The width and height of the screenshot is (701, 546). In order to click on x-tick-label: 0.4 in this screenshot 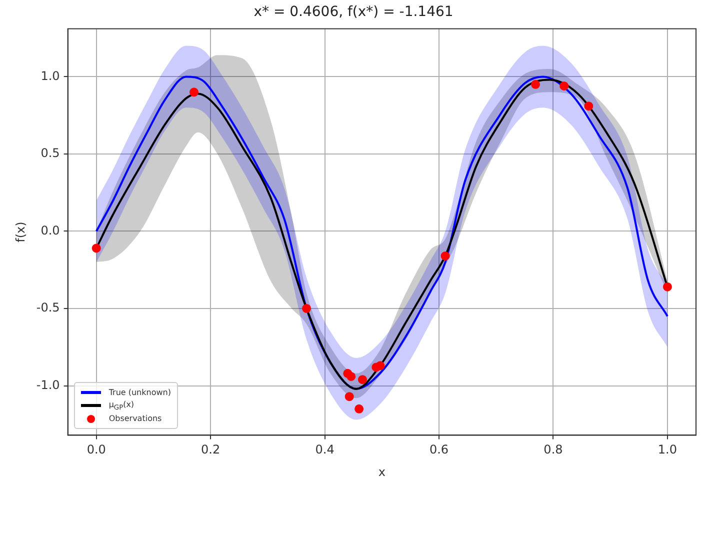, I will do `click(324, 449)`.